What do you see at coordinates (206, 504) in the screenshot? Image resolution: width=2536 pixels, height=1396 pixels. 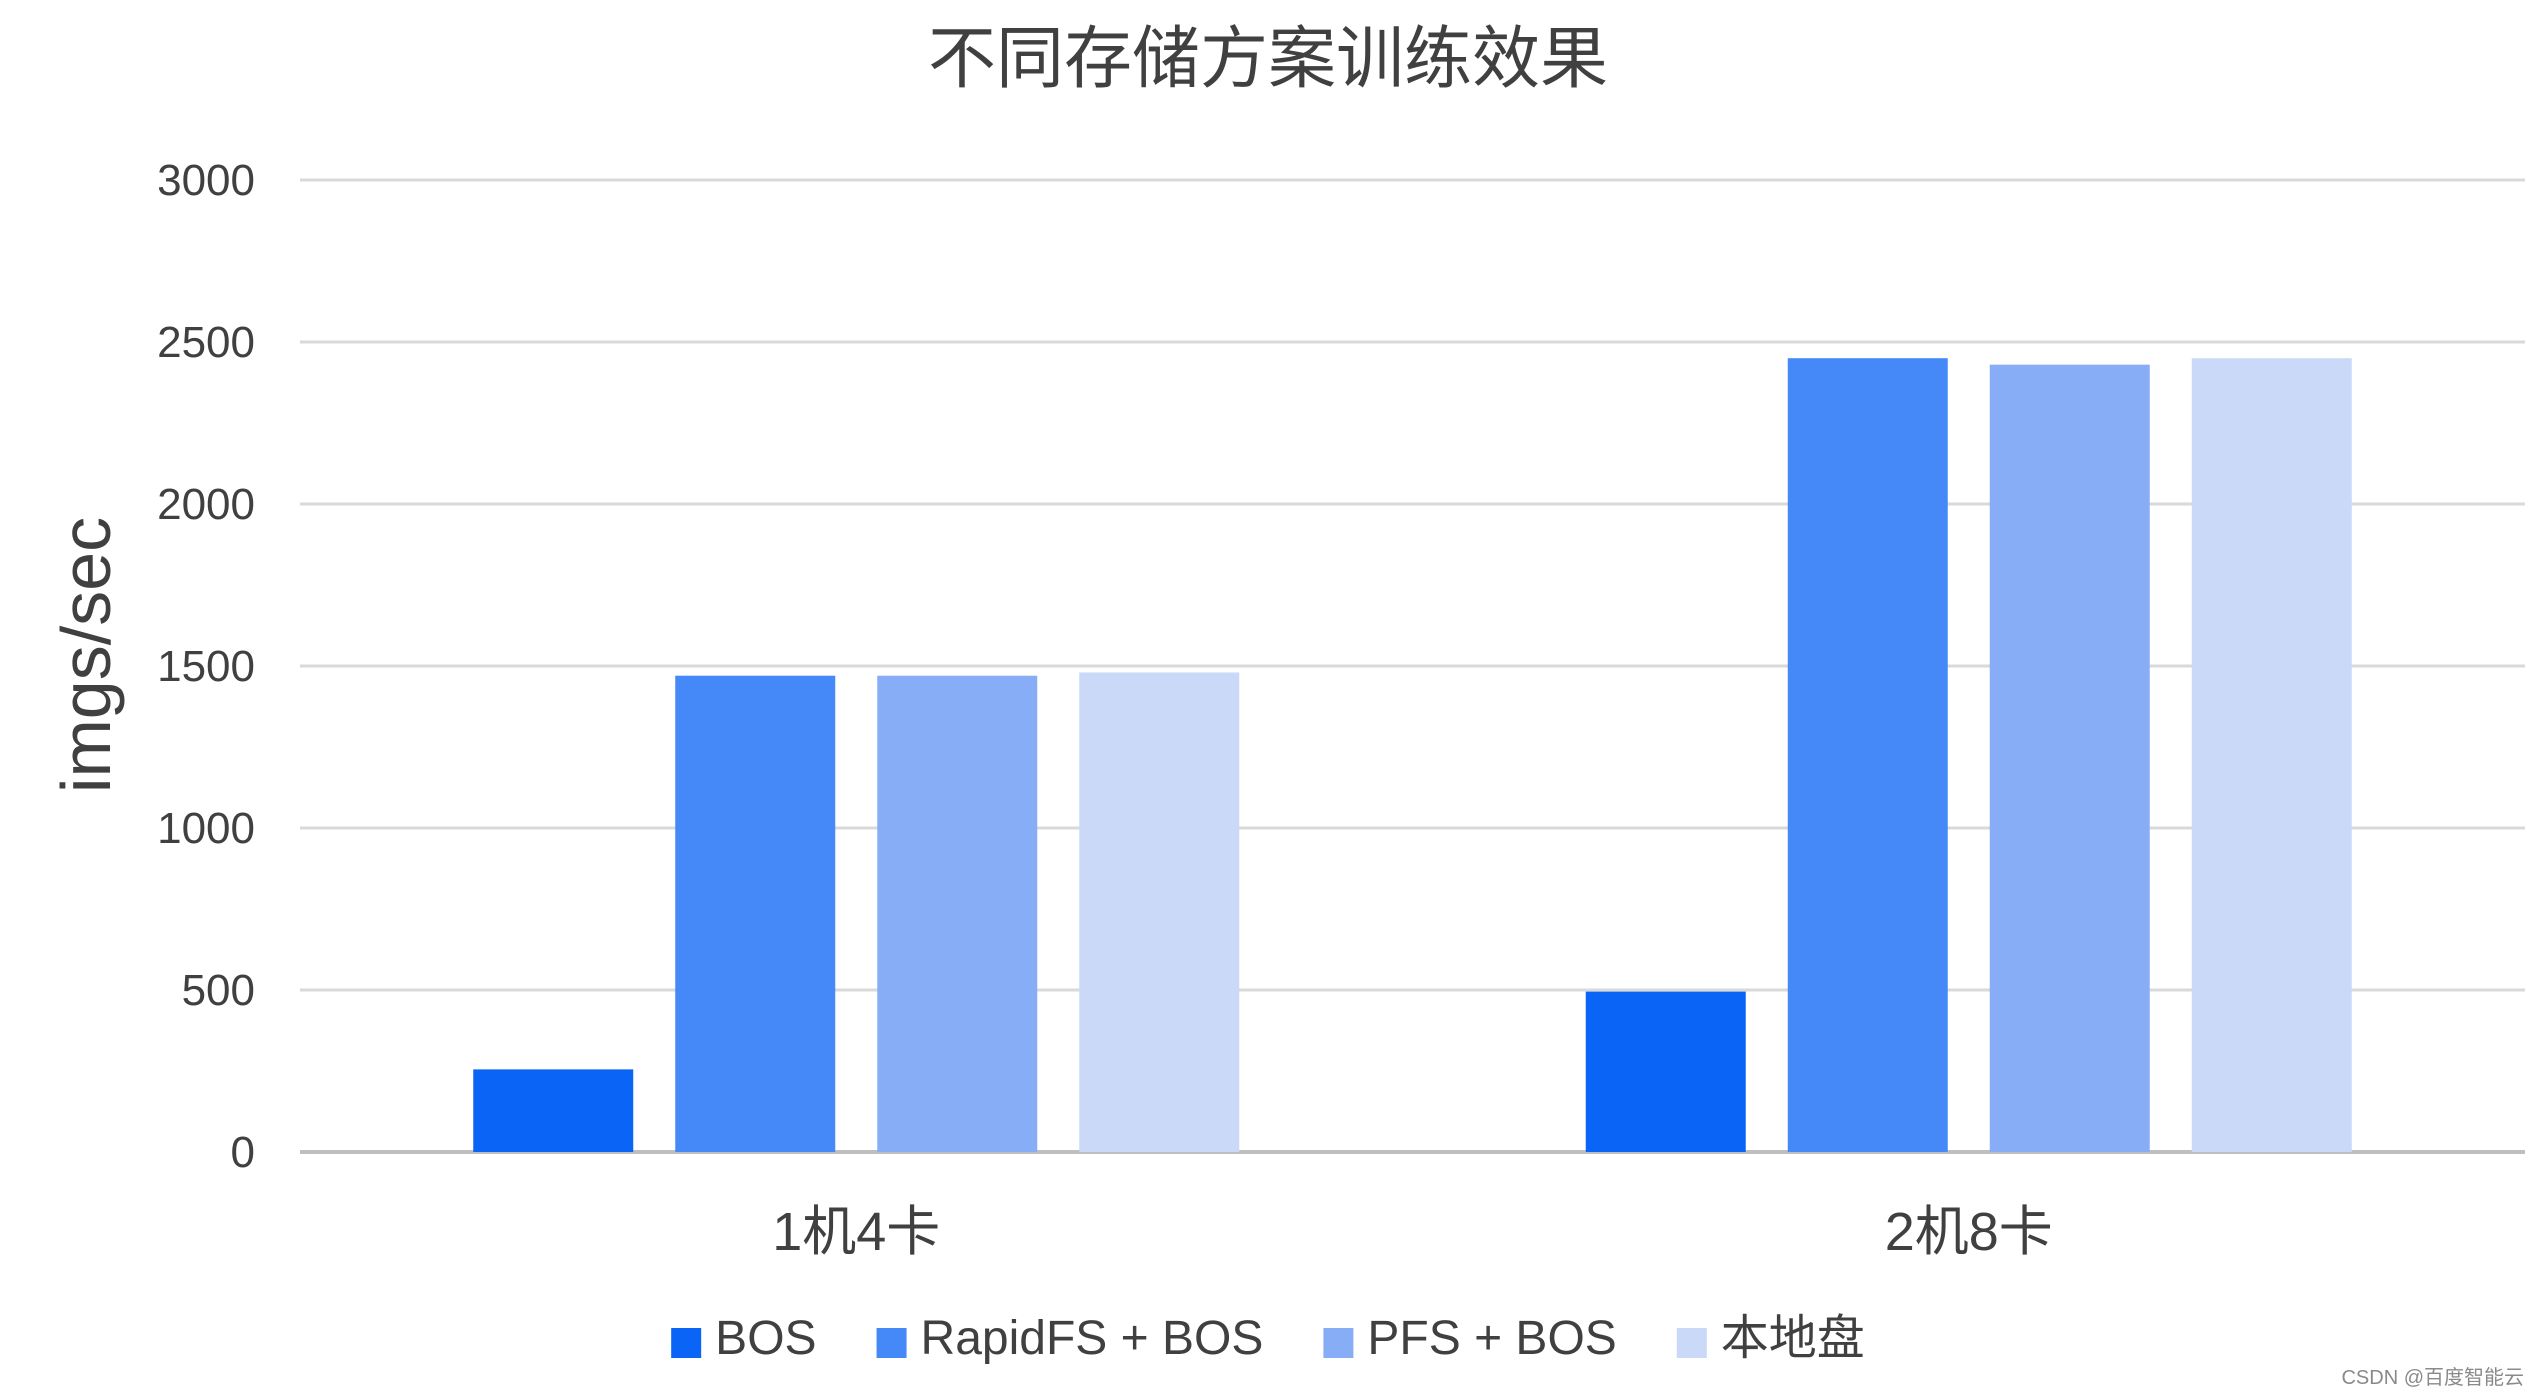 I see `y-tick-label: 2000` at bounding box center [206, 504].